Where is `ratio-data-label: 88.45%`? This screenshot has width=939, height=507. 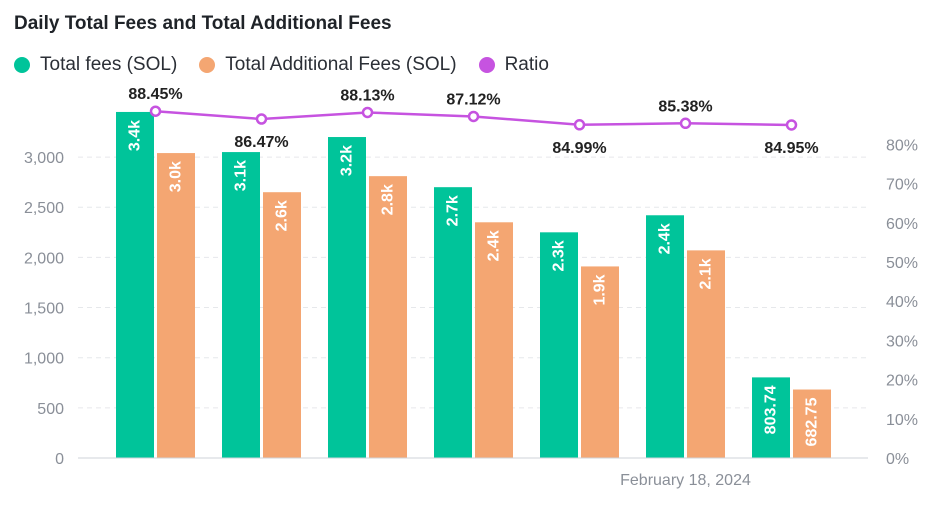
ratio-data-label: 88.45% is located at coordinates (155, 94).